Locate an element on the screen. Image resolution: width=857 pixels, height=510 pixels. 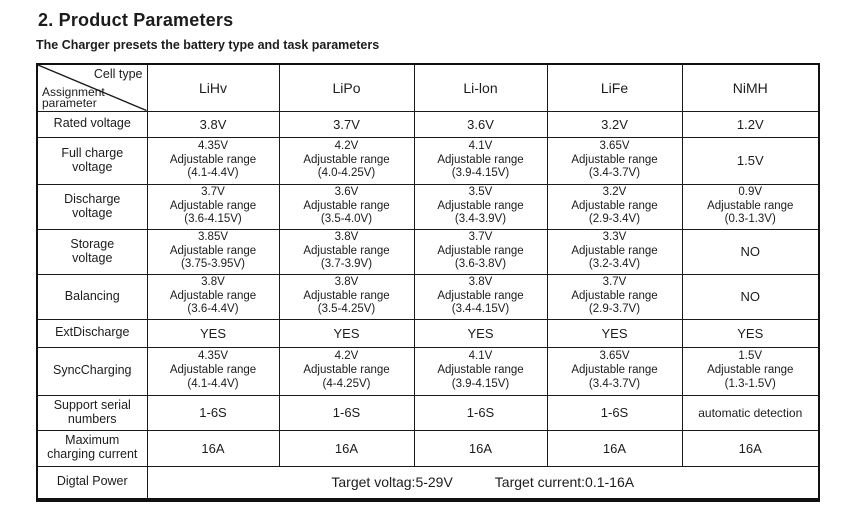
target-voltage-text: Target voltag:5-29V is located at coordinates (392, 482).